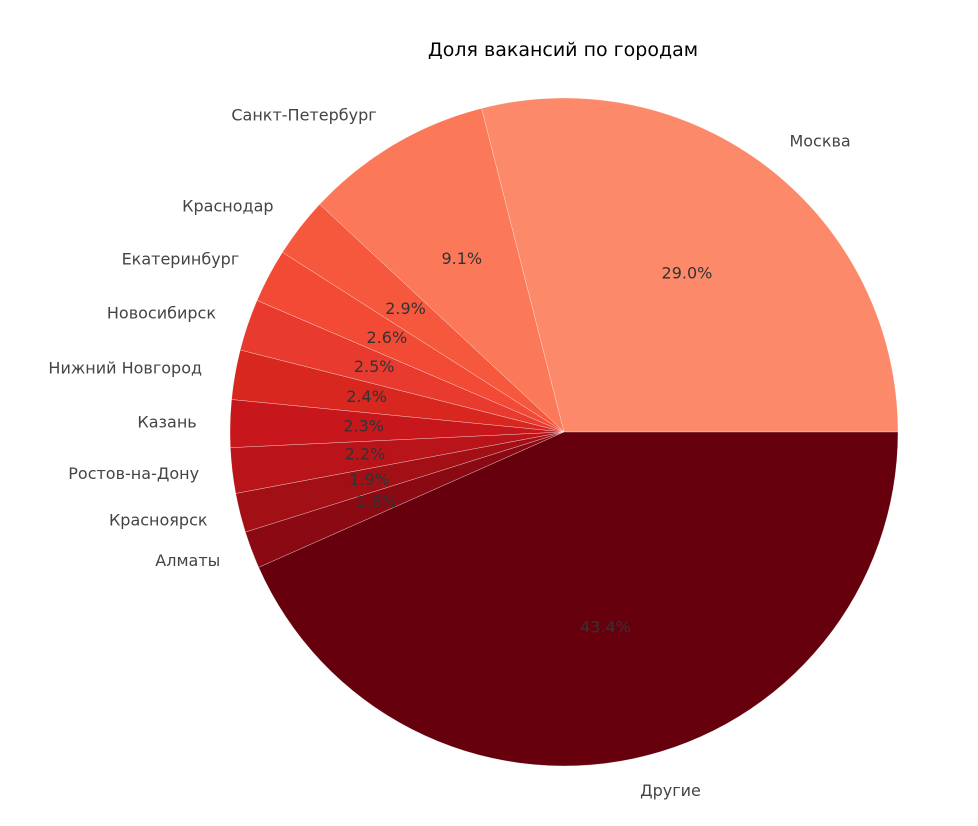 This screenshot has width=978, height=826. I want to click on slice-0-label: Москва, so click(819, 140).